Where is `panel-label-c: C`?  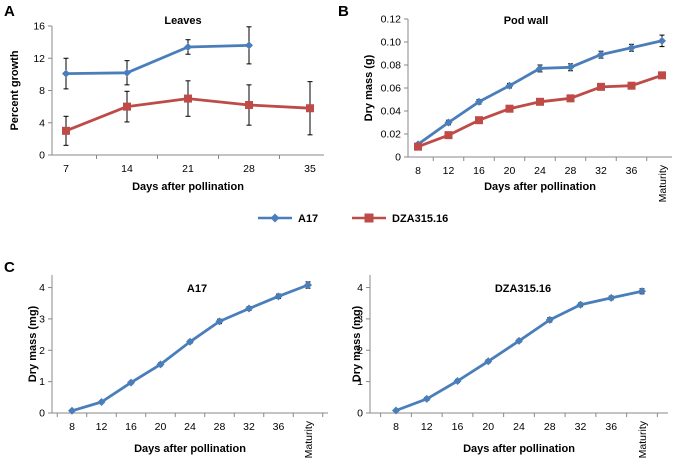
panel-label-c: C is located at coordinates (9, 267).